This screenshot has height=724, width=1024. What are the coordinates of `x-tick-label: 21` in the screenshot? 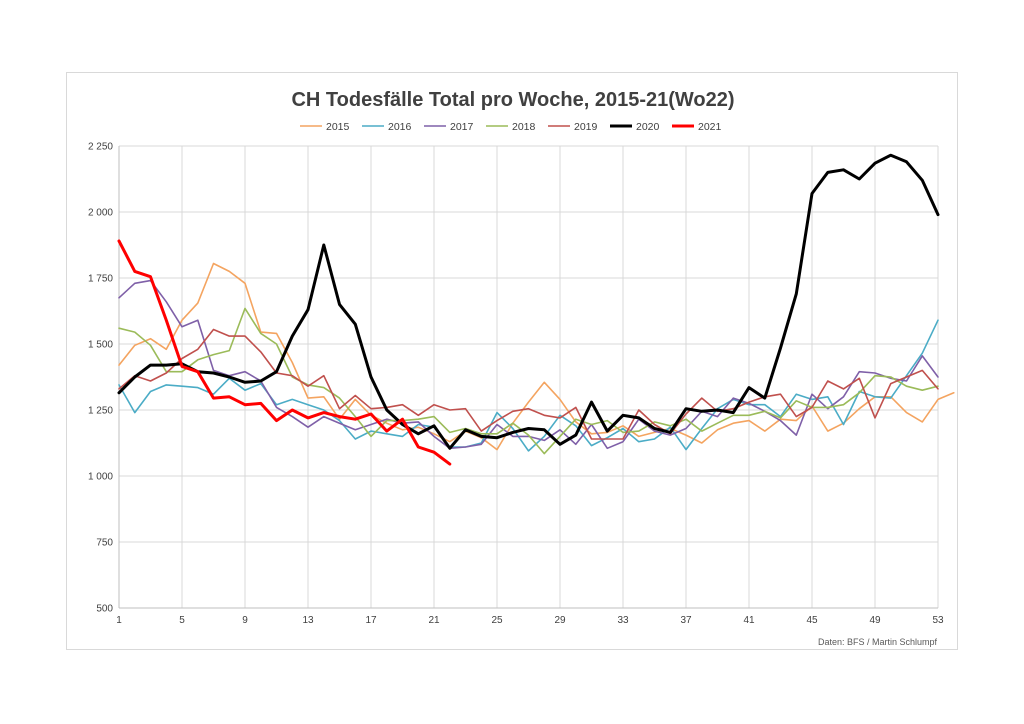 It's located at (434, 620).